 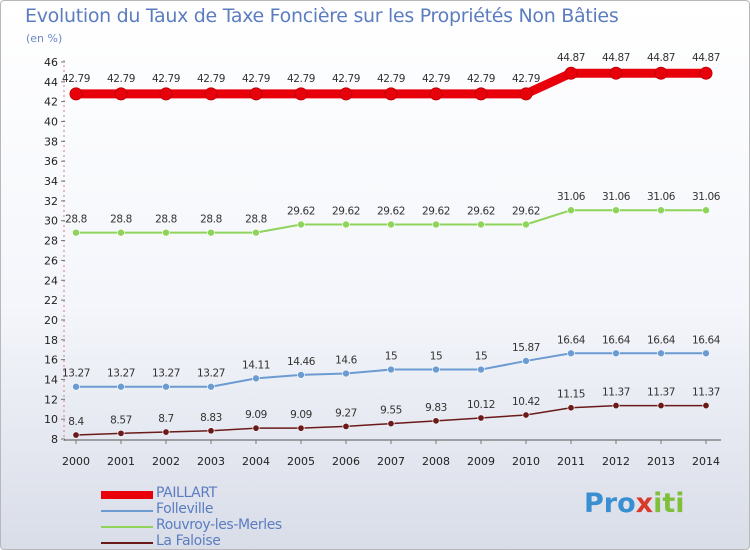 What do you see at coordinates (669, 503) in the screenshot?
I see `logo-part-iti: iti` at bounding box center [669, 503].